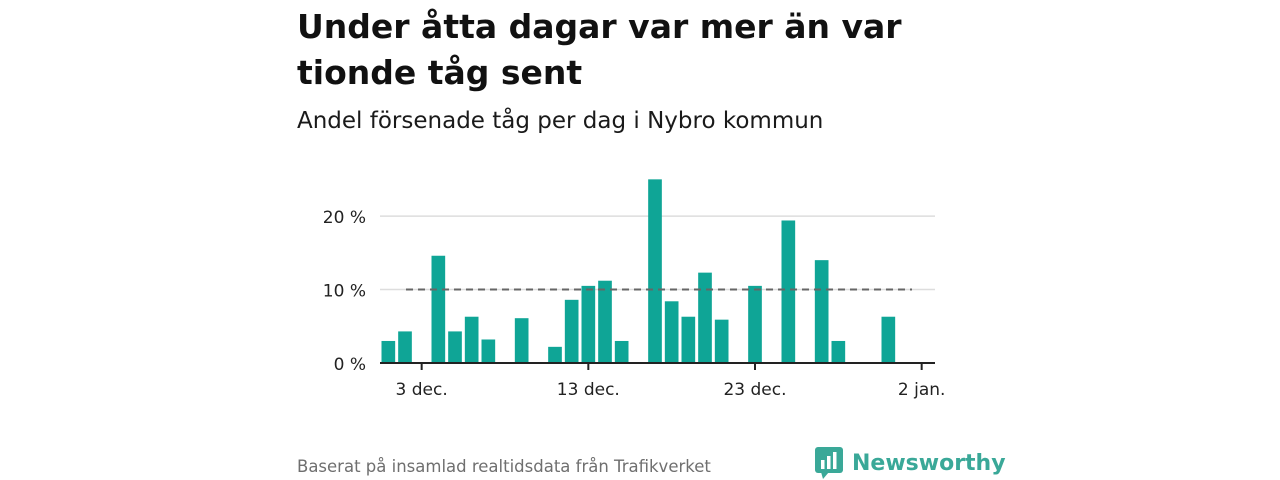 The width and height of the screenshot is (1280, 480). What do you see at coordinates (344, 218) in the screenshot?
I see `y-tick-label: 20 %` at bounding box center [344, 218].